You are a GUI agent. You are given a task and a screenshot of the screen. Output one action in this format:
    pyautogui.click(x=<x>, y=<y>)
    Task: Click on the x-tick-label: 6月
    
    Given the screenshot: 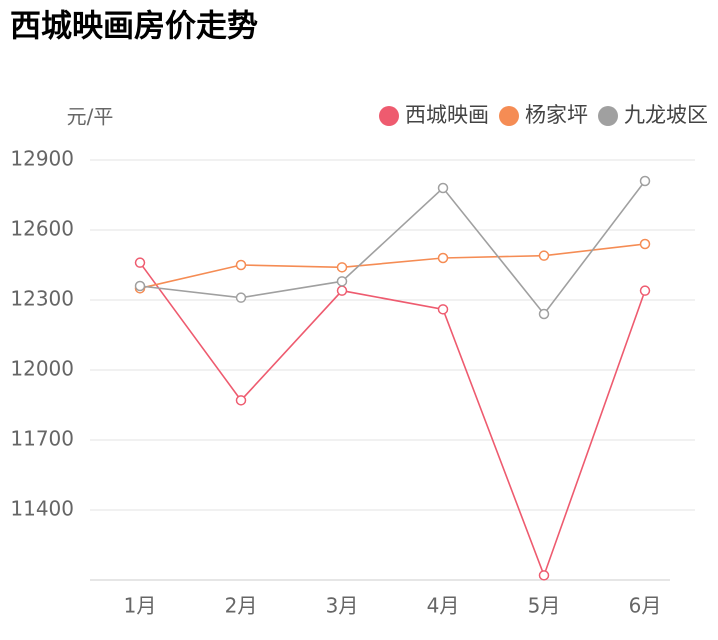 What is the action you would take?
    pyautogui.click(x=645, y=606)
    